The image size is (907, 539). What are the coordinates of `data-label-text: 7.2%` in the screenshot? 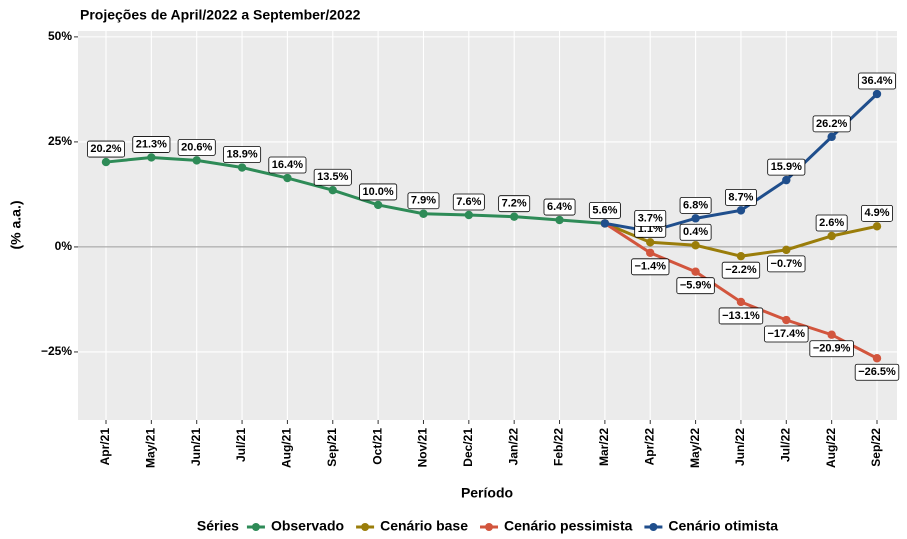 It's located at (514, 204).